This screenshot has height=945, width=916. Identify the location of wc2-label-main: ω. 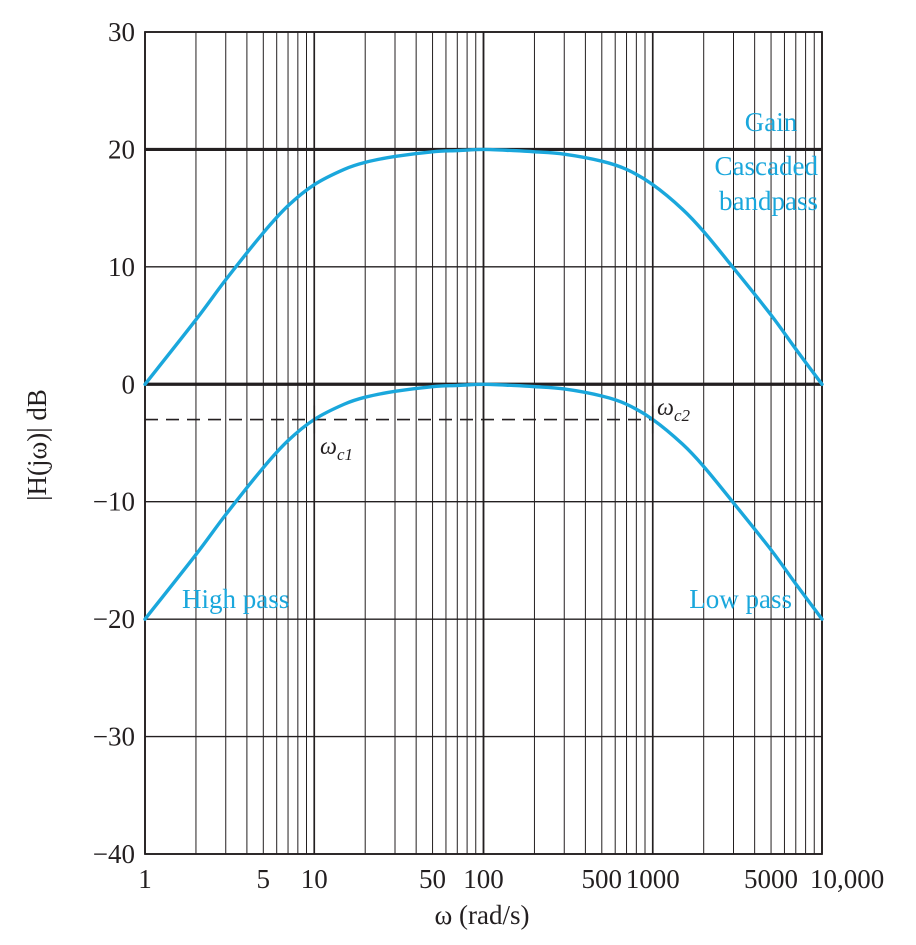
(665, 408).